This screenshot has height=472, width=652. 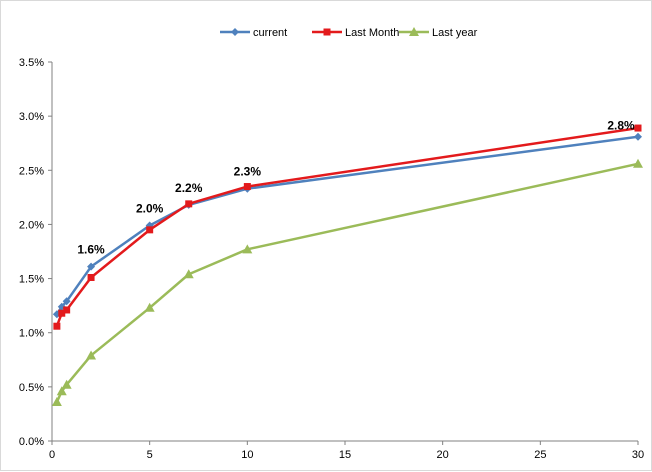 What do you see at coordinates (31, 225) in the screenshot?
I see `y-tick-label: 2.0%` at bounding box center [31, 225].